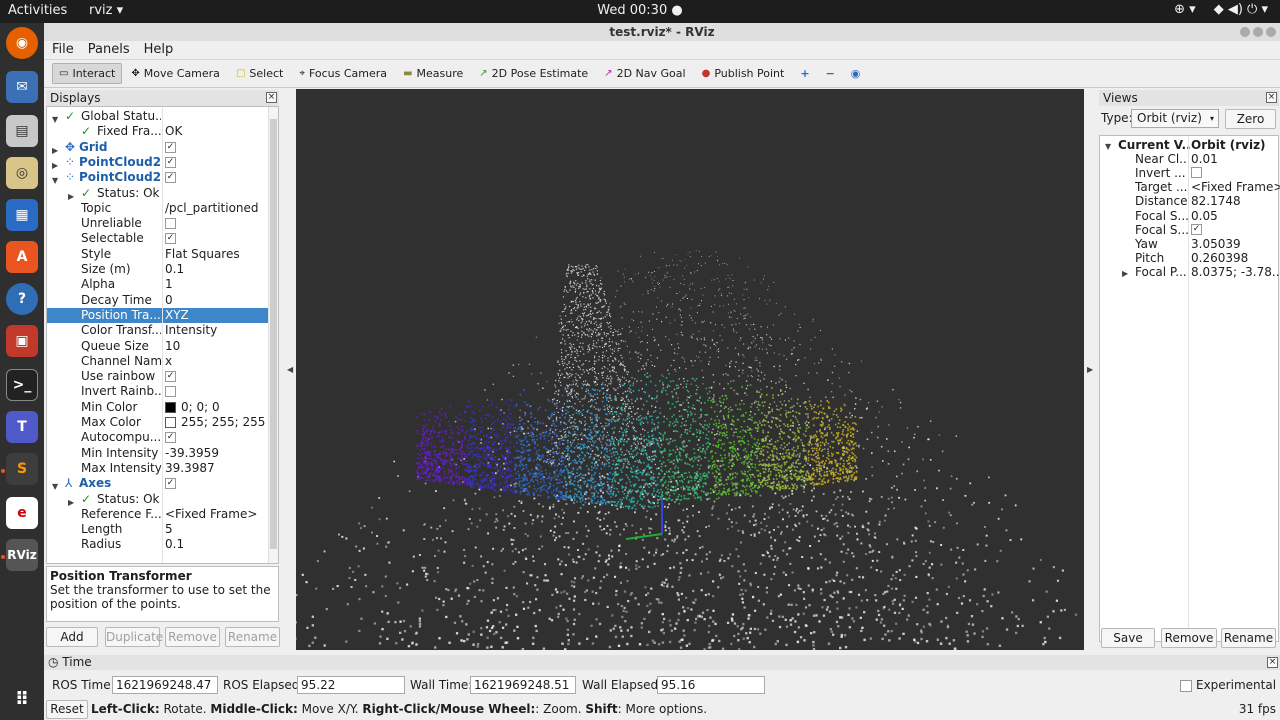 Image resolution: width=1280 pixels, height=720 pixels. Describe the element at coordinates (22, 385) in the screenshot. I see `terminal-icon: >_` at that location.